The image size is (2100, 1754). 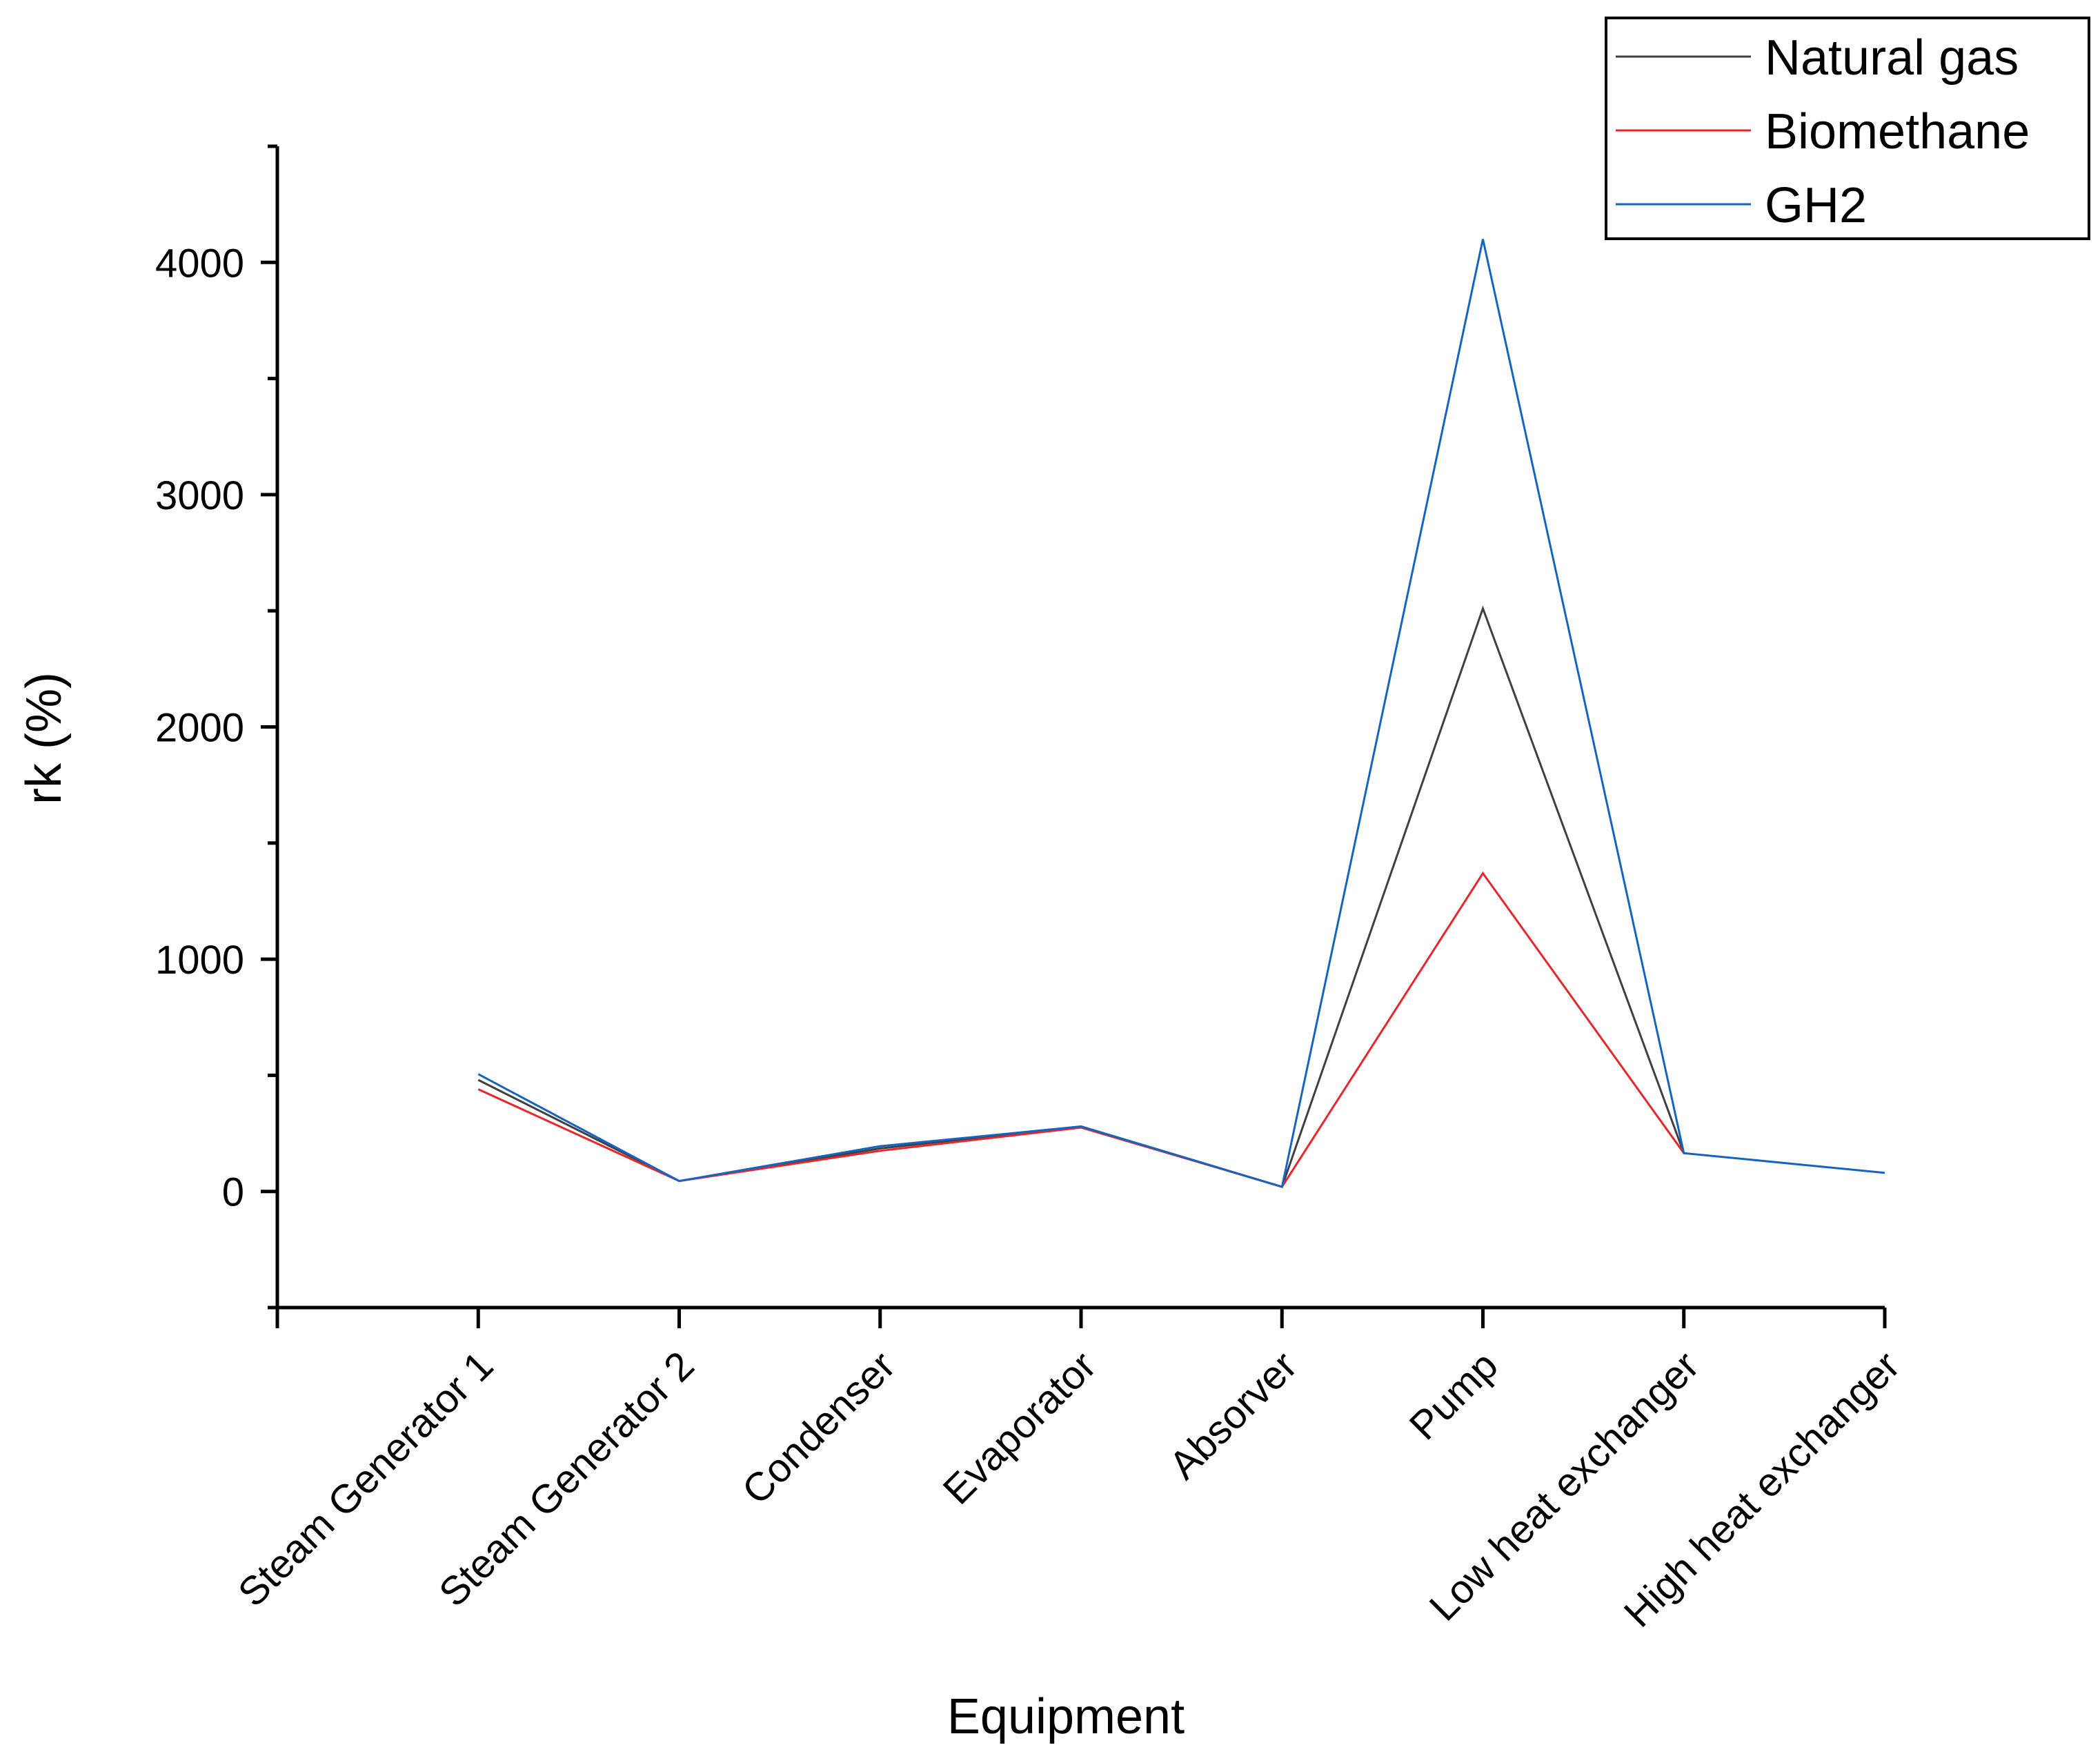 What do you see at coordinates (199, 961) in the screenshot?
I see `y-tick-label: 1000` at bounding box center [199, 961].